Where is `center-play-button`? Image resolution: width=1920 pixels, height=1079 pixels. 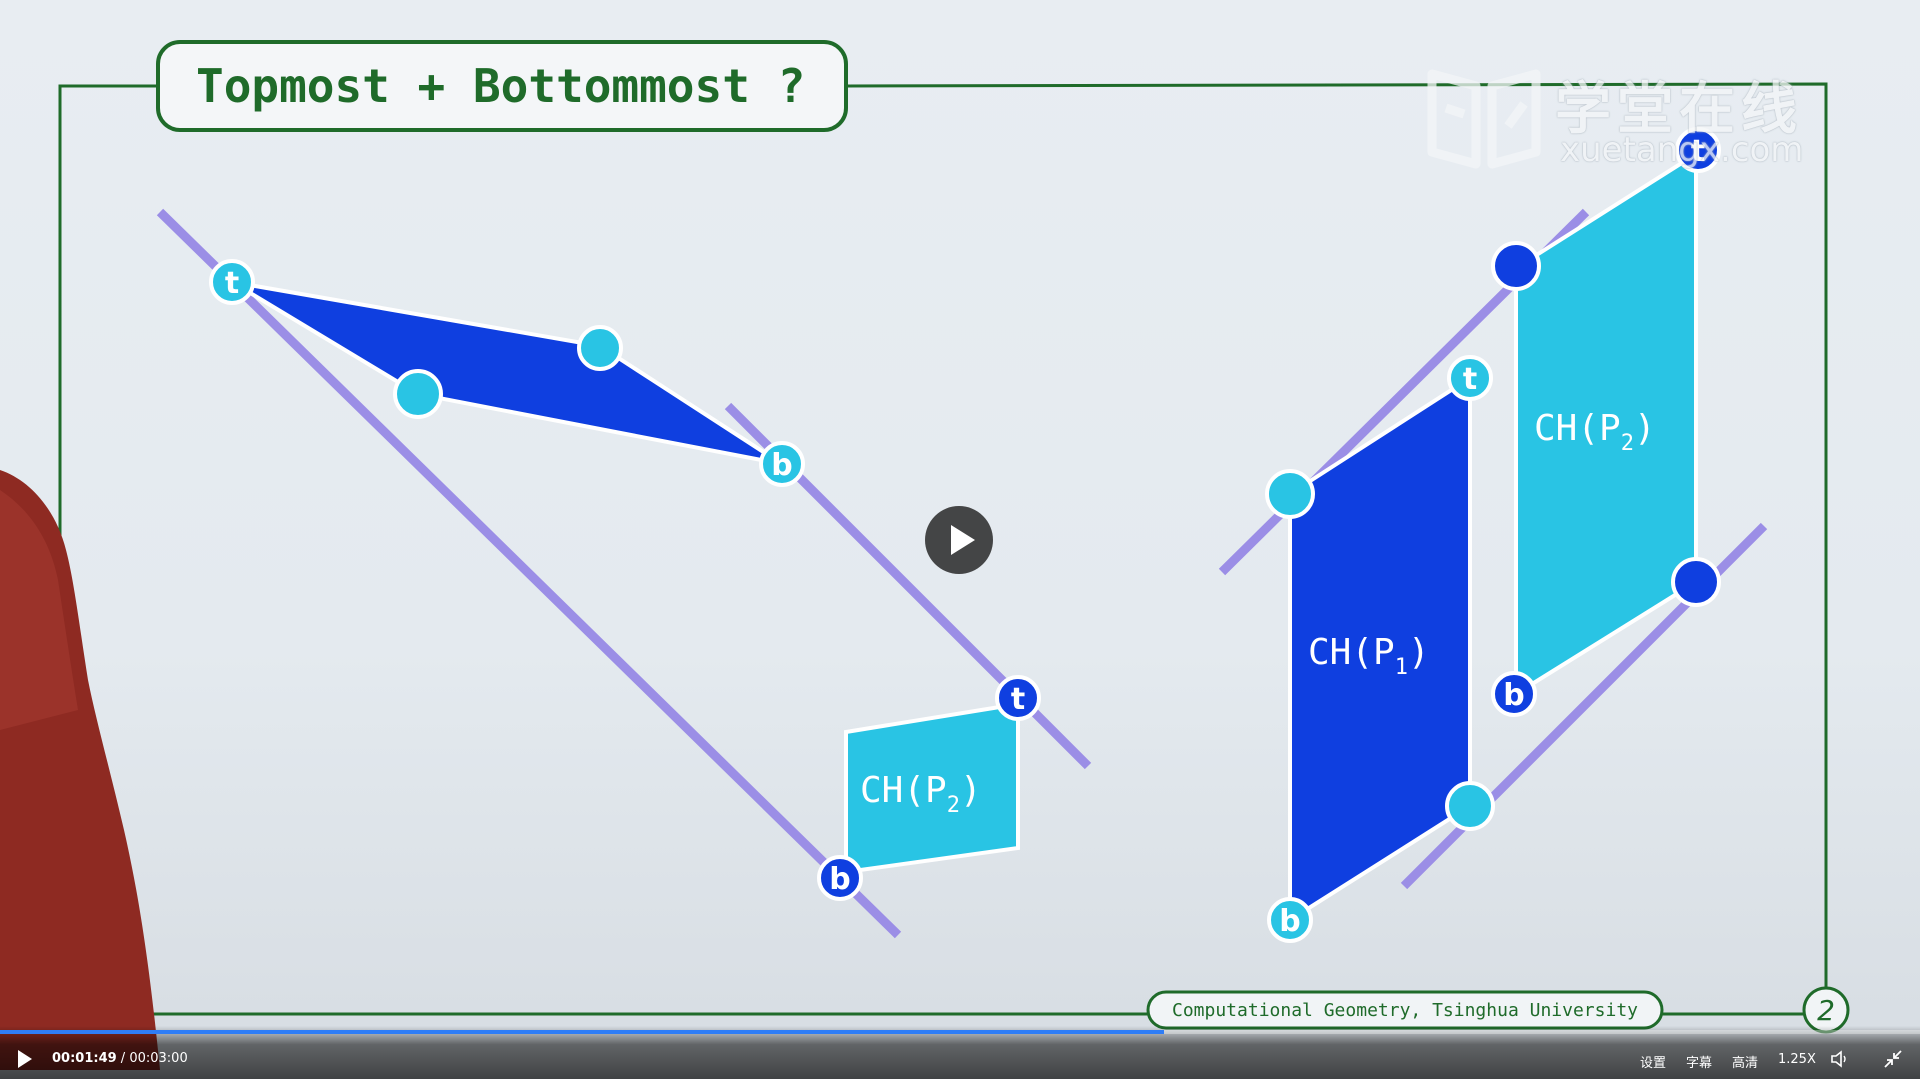
center-play-button is located at coordinates (959, 540).